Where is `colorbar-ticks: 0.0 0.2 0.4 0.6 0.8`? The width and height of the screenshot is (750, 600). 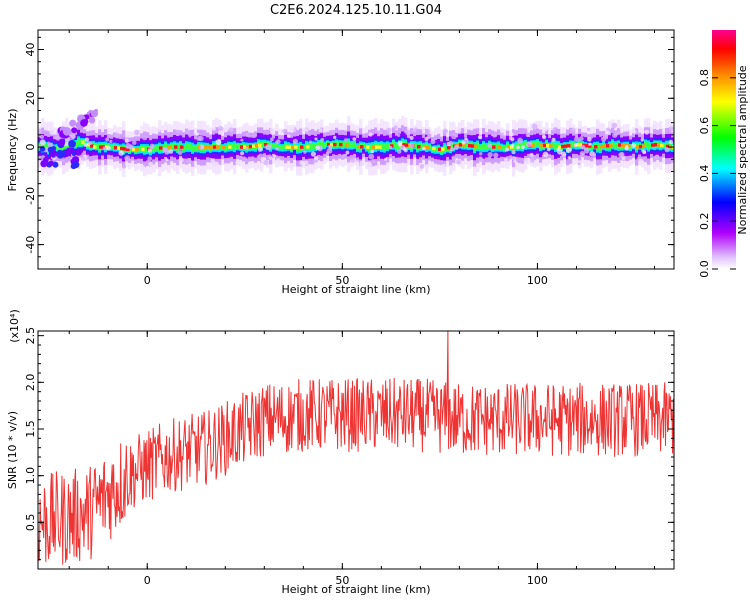
colorbar-ticks: 0.0 0.2 0.4 0.6 0.8 is located at coordinates (717, 173).